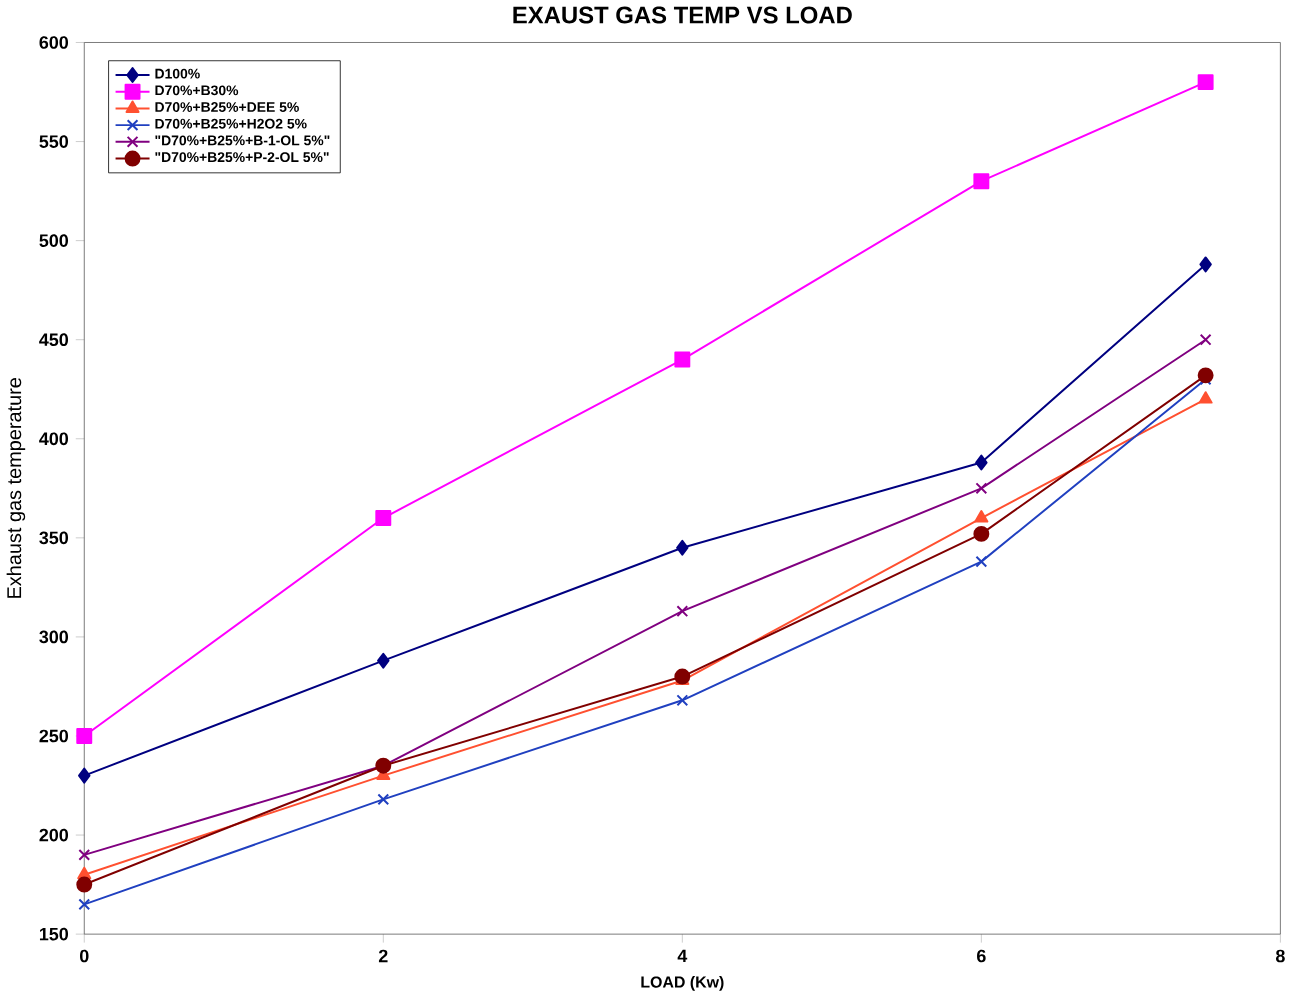 The image size is (1292, 998). Describe the element at coordinates (54, 538) in the screenshot. I see `y-tick-label: 350` at that location.